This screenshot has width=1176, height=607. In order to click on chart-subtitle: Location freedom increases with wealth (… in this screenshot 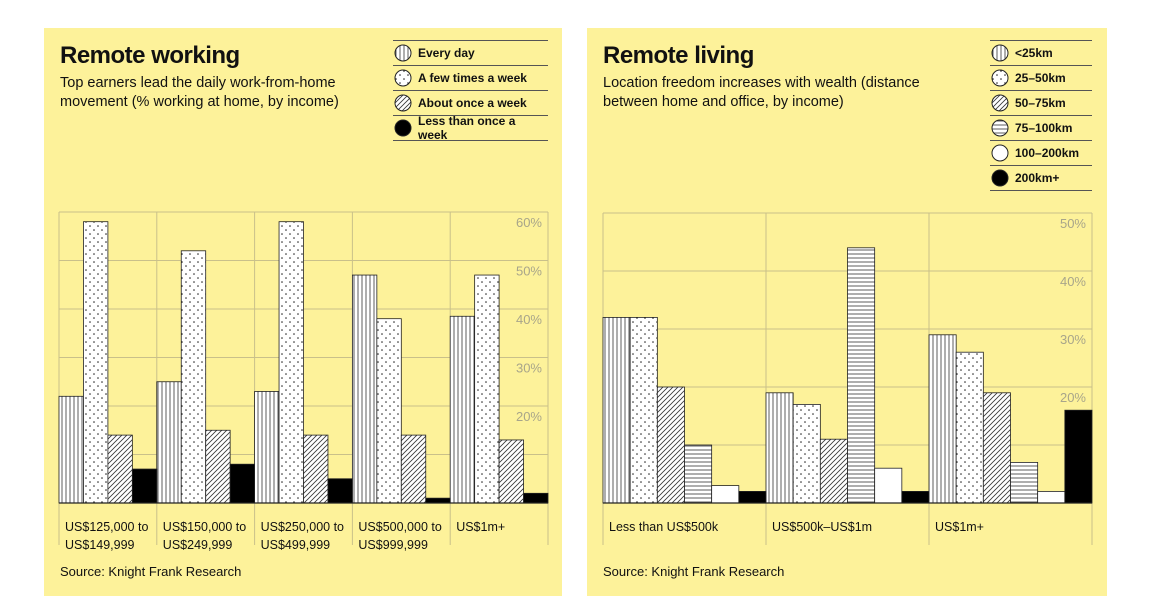, I will do `click(761, 92)`.